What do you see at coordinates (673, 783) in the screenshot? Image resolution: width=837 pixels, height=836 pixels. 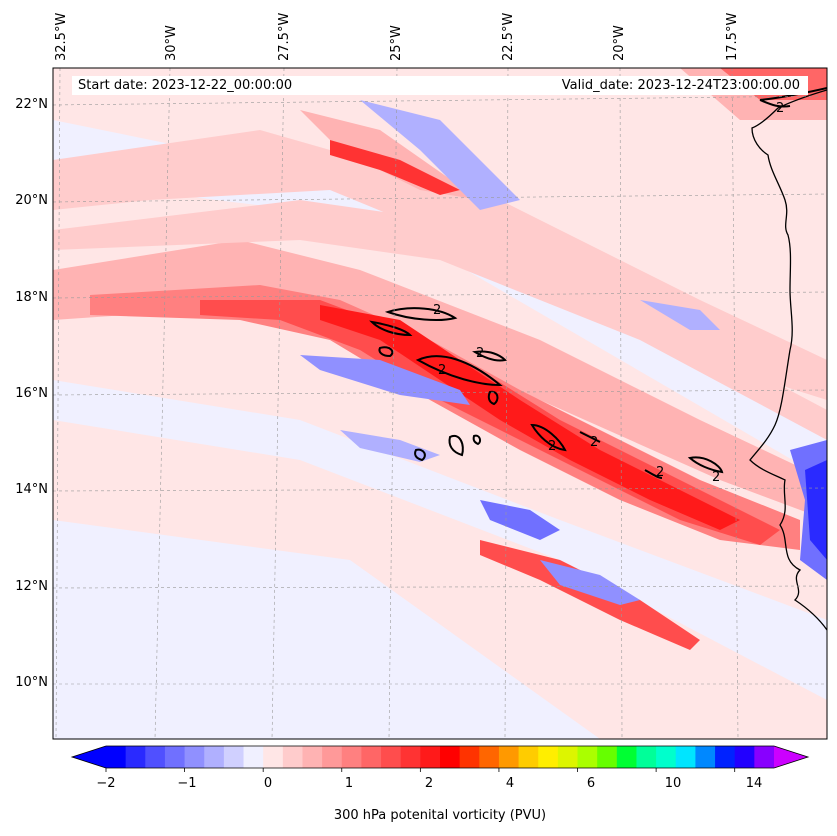 I see `colorbar-tick: 10` at bounding box center [673, 783].